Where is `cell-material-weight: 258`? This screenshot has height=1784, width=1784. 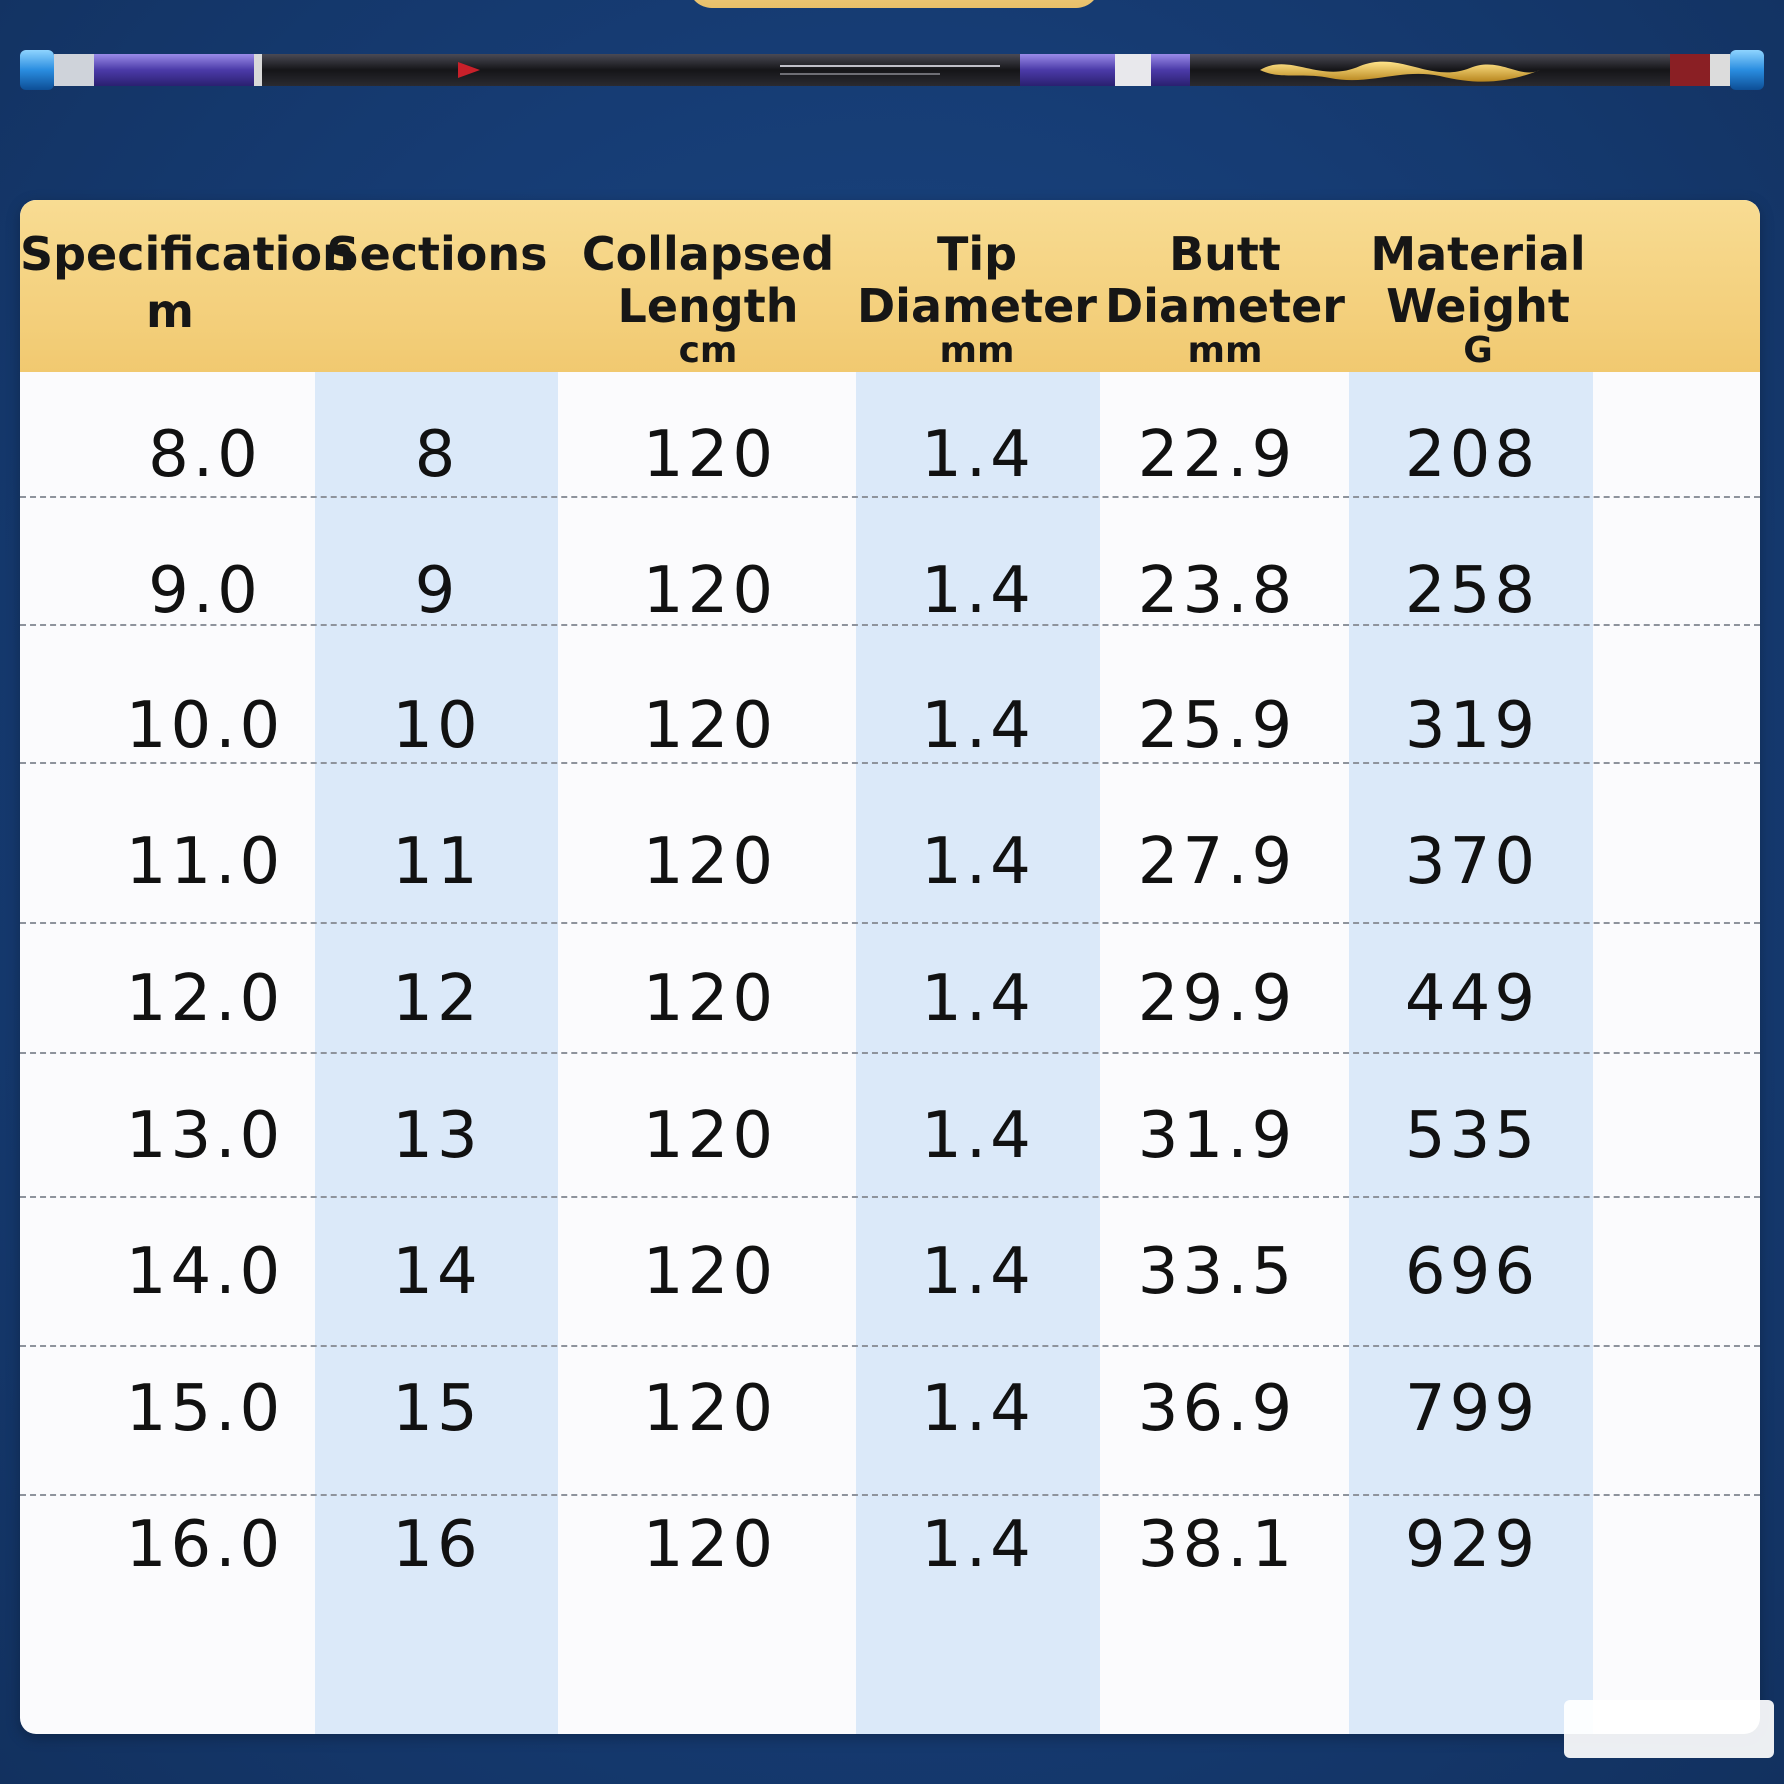 cell-material-weight: 258 is located at coordinates (1472, 591).